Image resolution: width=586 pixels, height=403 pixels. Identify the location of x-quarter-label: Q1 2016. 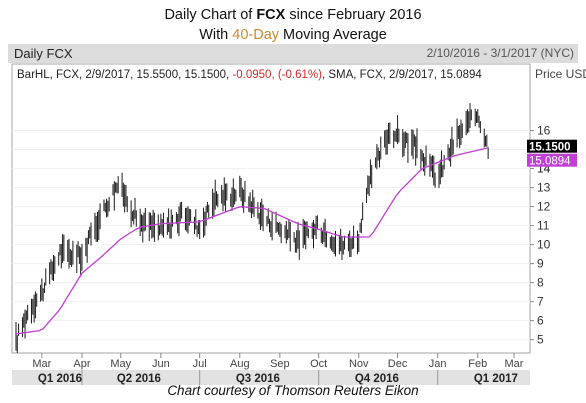
(60, 379).